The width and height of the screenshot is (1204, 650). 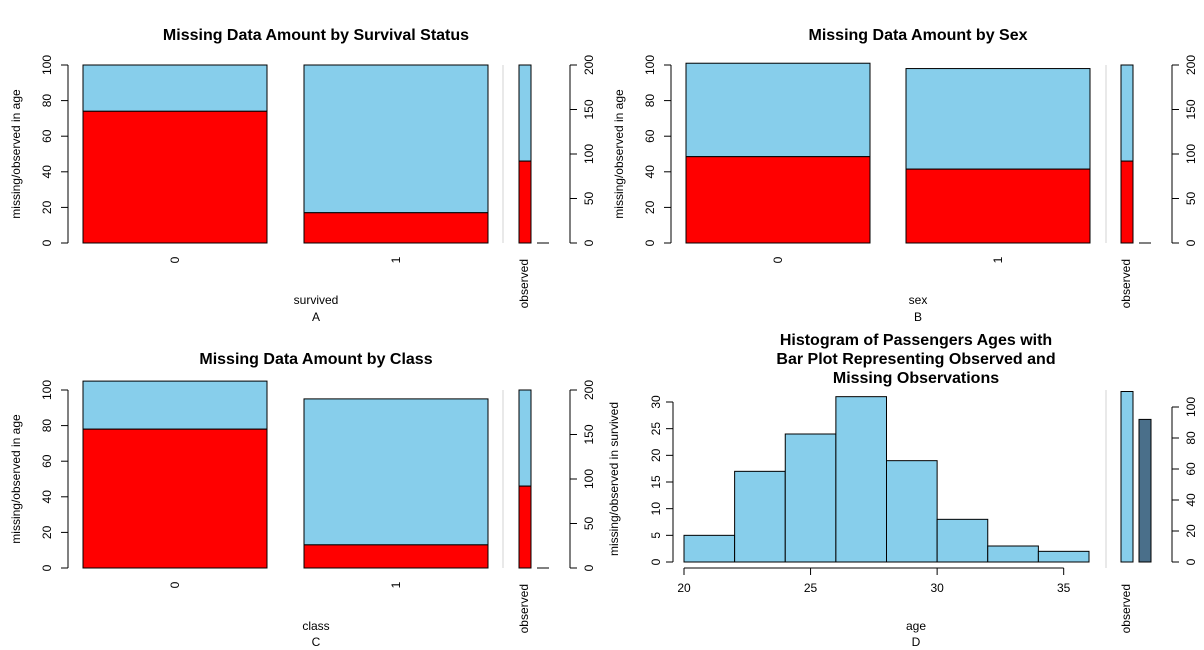 I want to click on side-y-axis-label: missing/observed in survived, so click(x=614, y=479).